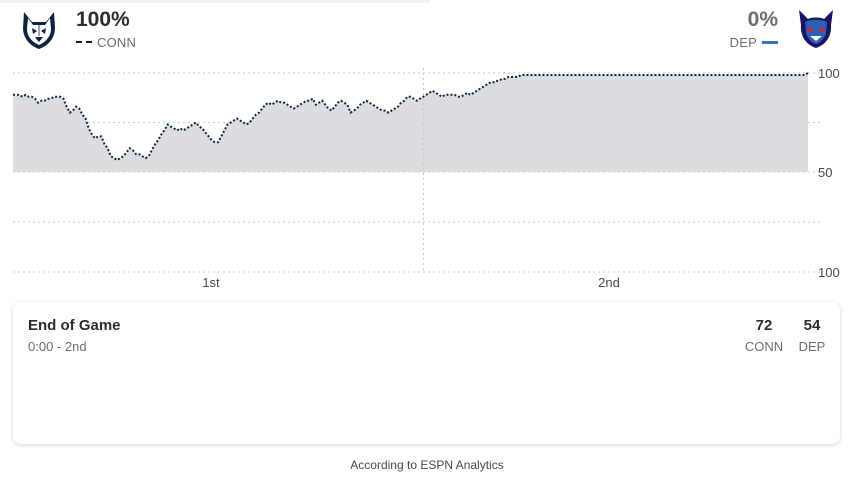 The width and height of the screenshot is (854, 480). What do you see at coordinates (117, 42) in the screenshot?
I see `home-abbr: CONN` at bounding box center [117, 42].